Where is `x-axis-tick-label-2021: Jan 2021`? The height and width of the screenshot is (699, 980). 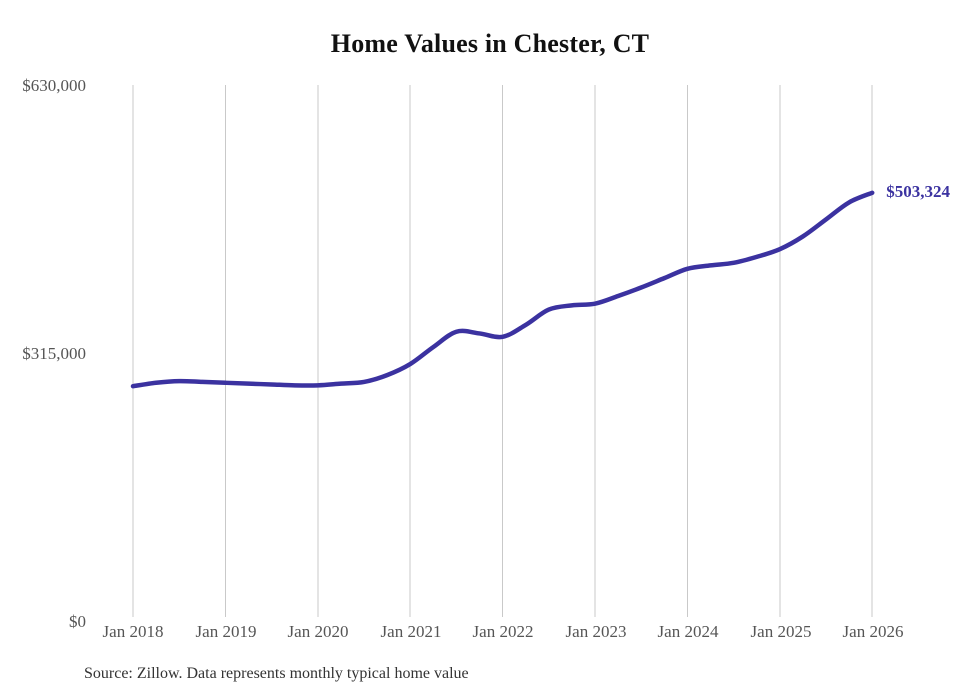
x-axis-tick-label-2021: Jan 2021 is located at coordinates (411, 631).